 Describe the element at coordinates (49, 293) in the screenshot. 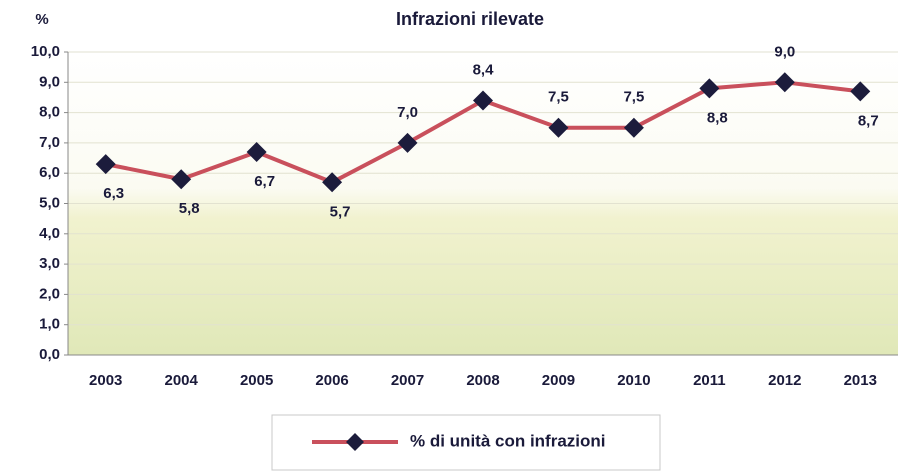

I see `y-tick-label: 2,0` at that location.